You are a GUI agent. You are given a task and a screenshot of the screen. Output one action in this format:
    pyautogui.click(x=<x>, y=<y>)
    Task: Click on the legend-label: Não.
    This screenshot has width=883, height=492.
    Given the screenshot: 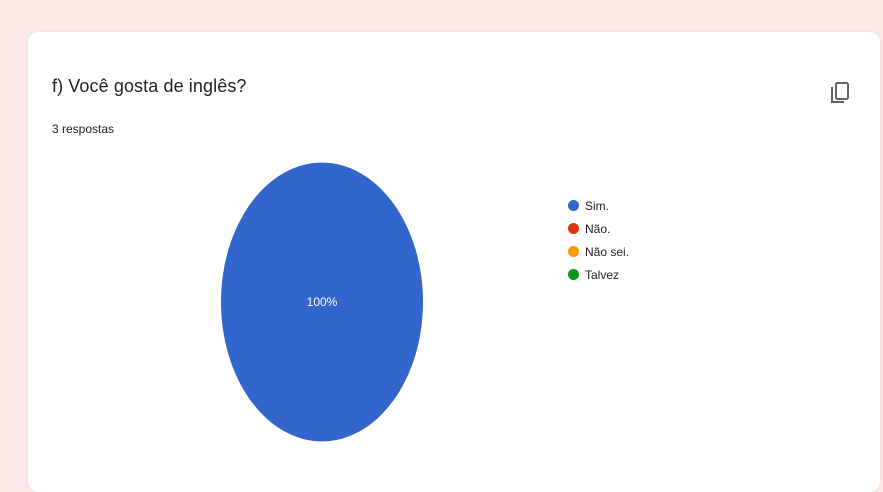 What is the action you would take?
    pyautogui.click(x=598, y=228)
    